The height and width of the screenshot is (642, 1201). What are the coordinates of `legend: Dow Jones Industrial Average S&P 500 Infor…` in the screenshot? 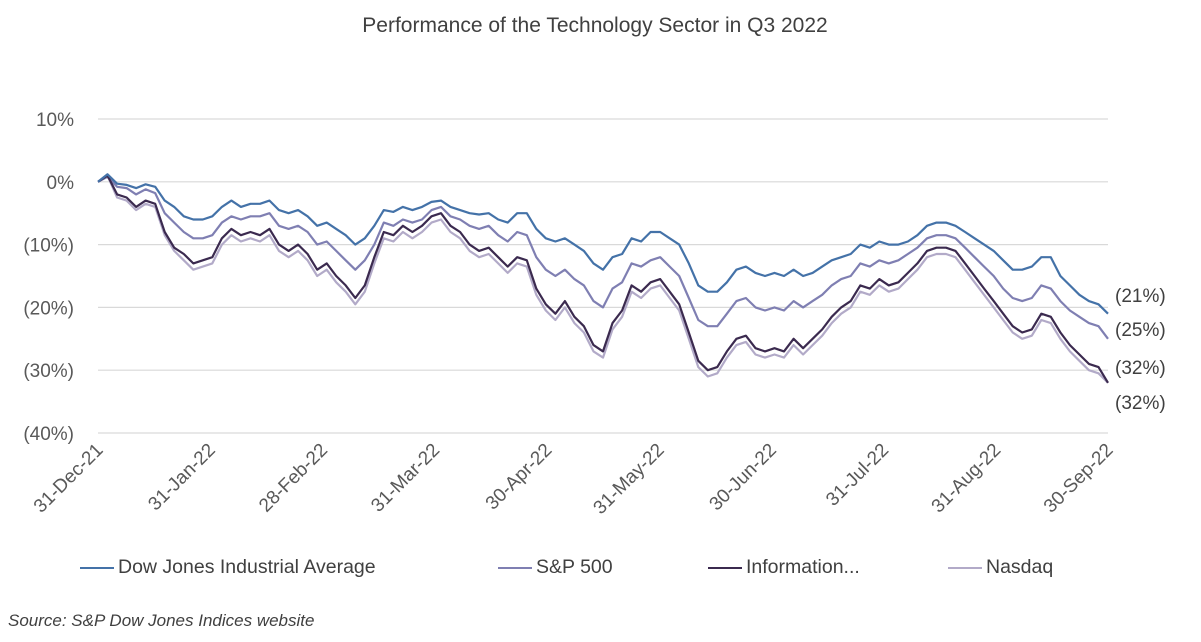 It's located at (610, 571).